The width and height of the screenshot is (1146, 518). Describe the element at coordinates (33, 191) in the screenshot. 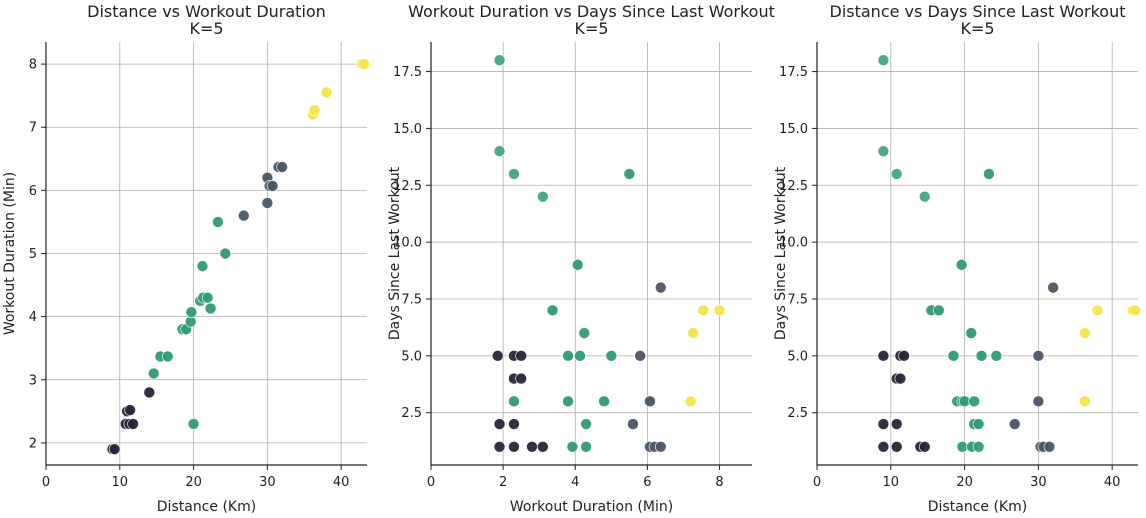

I see `y-tick-label: 6` at that location.